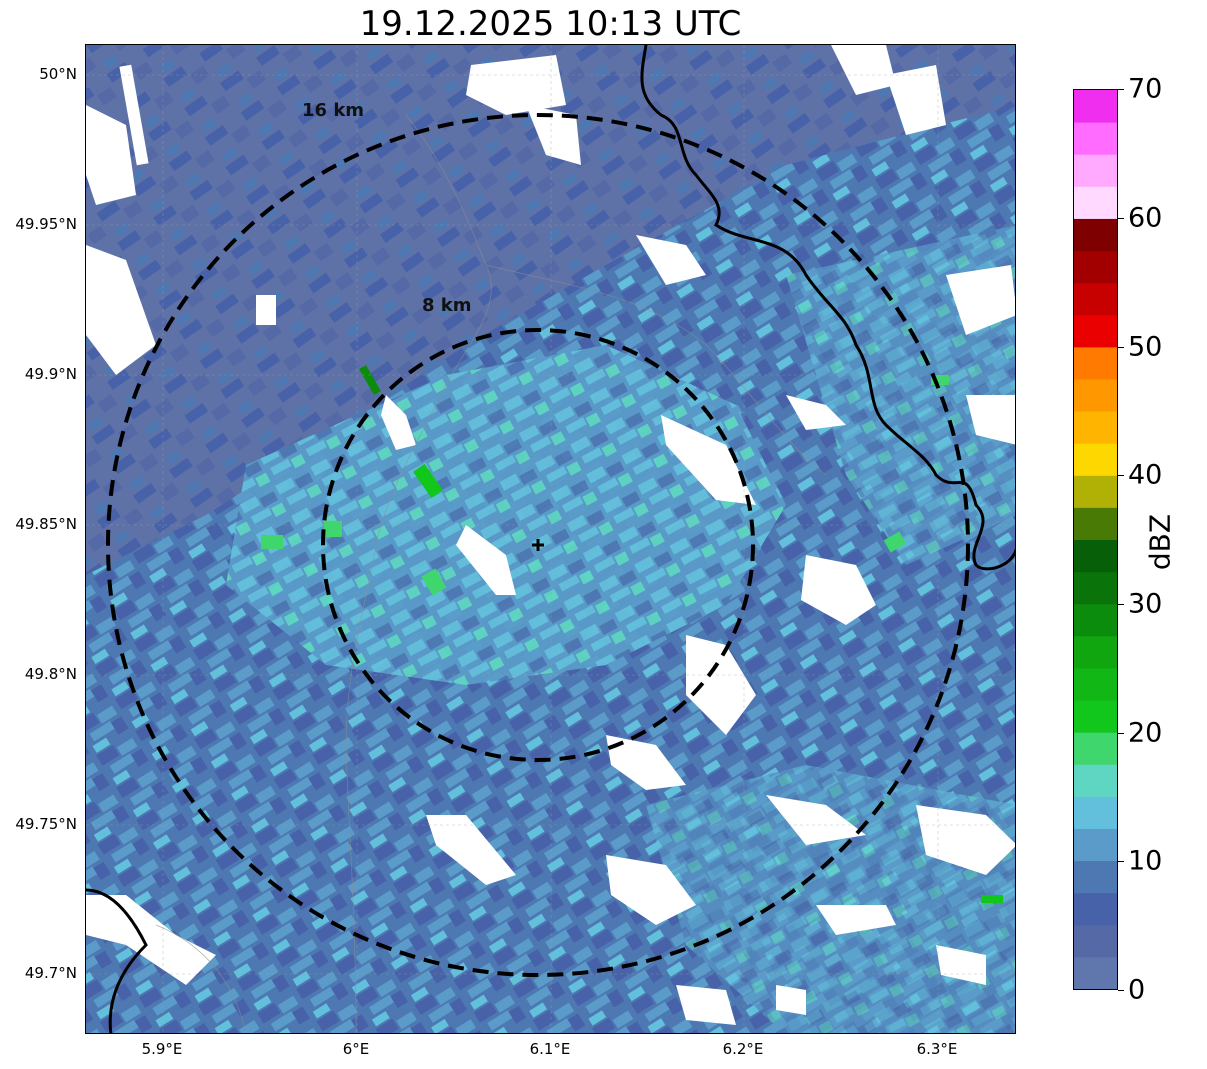  What do you see at coordinates (937, 1049) in the screenshot?
I see `lon-tick-label: 6.3°E` at bounding box center [937, 1049].